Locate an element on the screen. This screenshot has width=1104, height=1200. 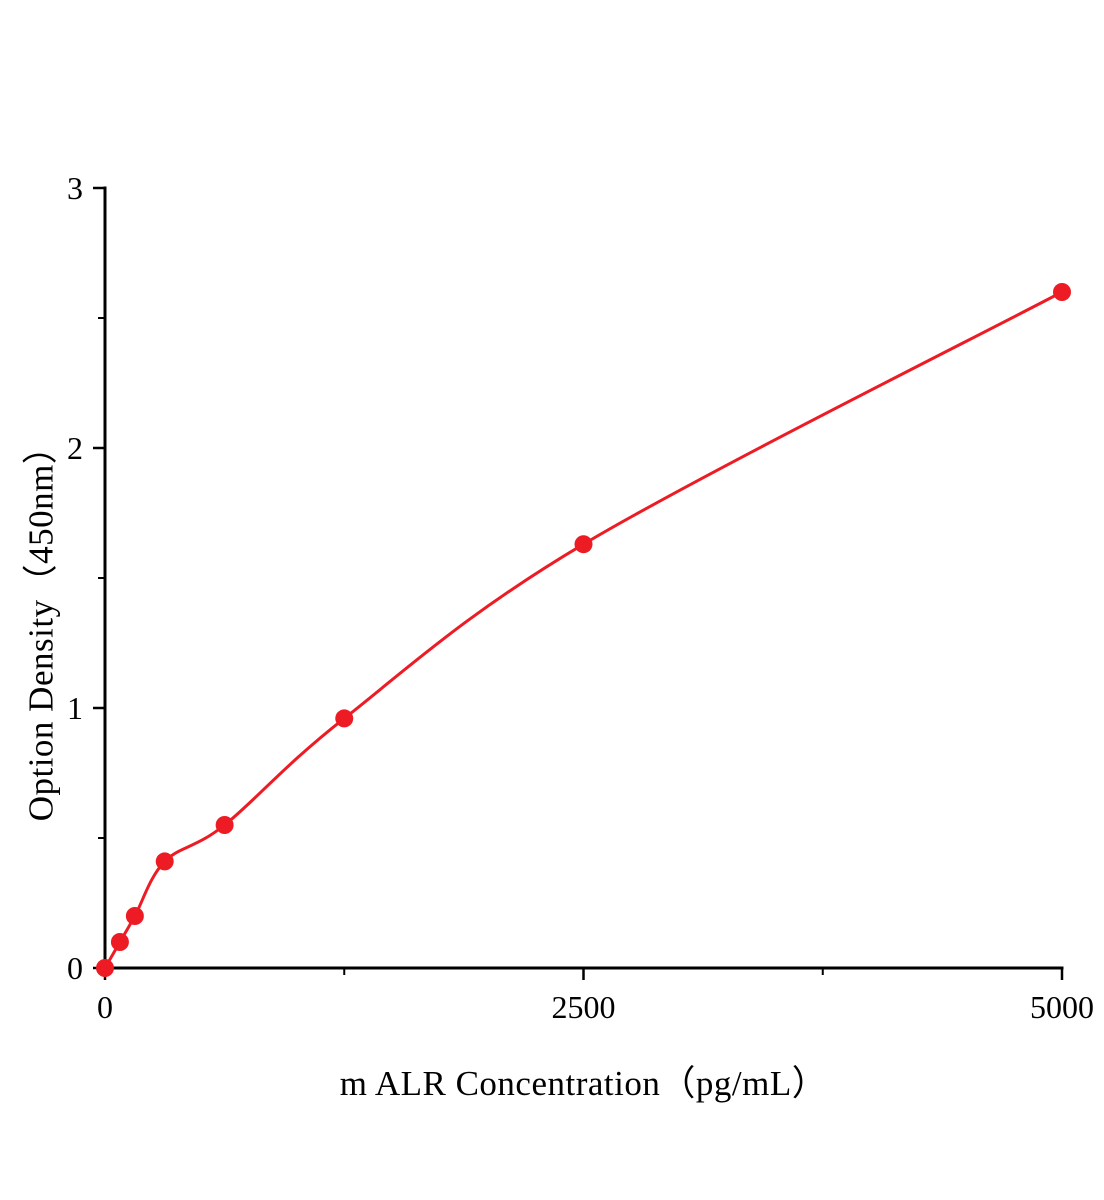
x-tick-label: 5000 is located at coordinates (1062, 1007).